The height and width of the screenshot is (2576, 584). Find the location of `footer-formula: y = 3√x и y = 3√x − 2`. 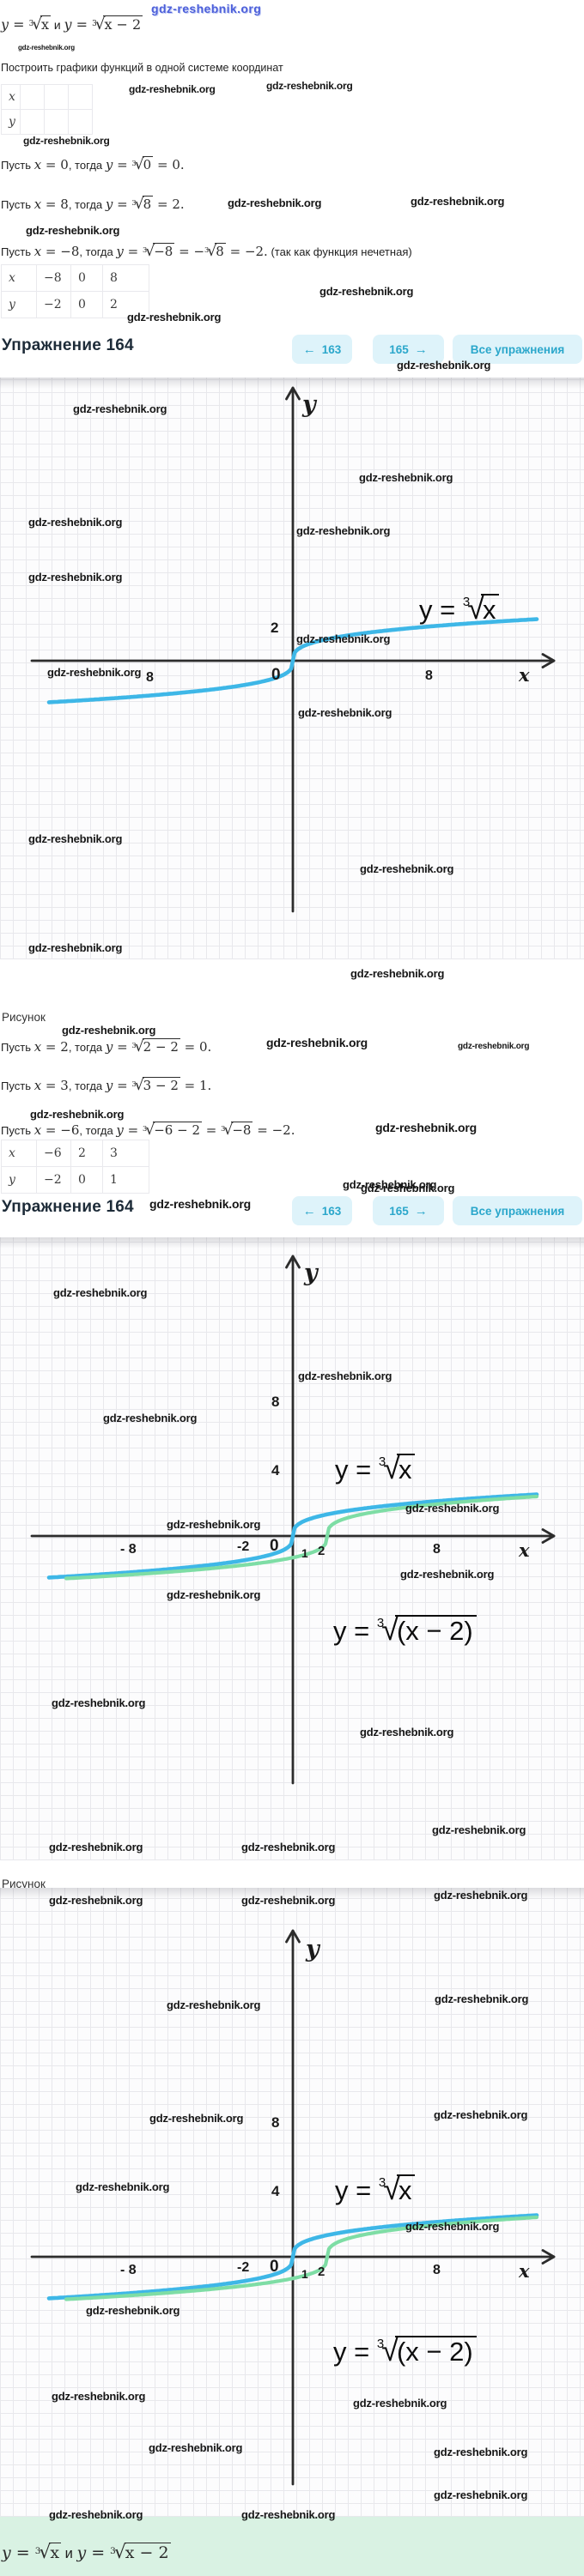

footer-formula: y = 3√x и y = 3√x − 2 is located at coordinates (86, 2552).